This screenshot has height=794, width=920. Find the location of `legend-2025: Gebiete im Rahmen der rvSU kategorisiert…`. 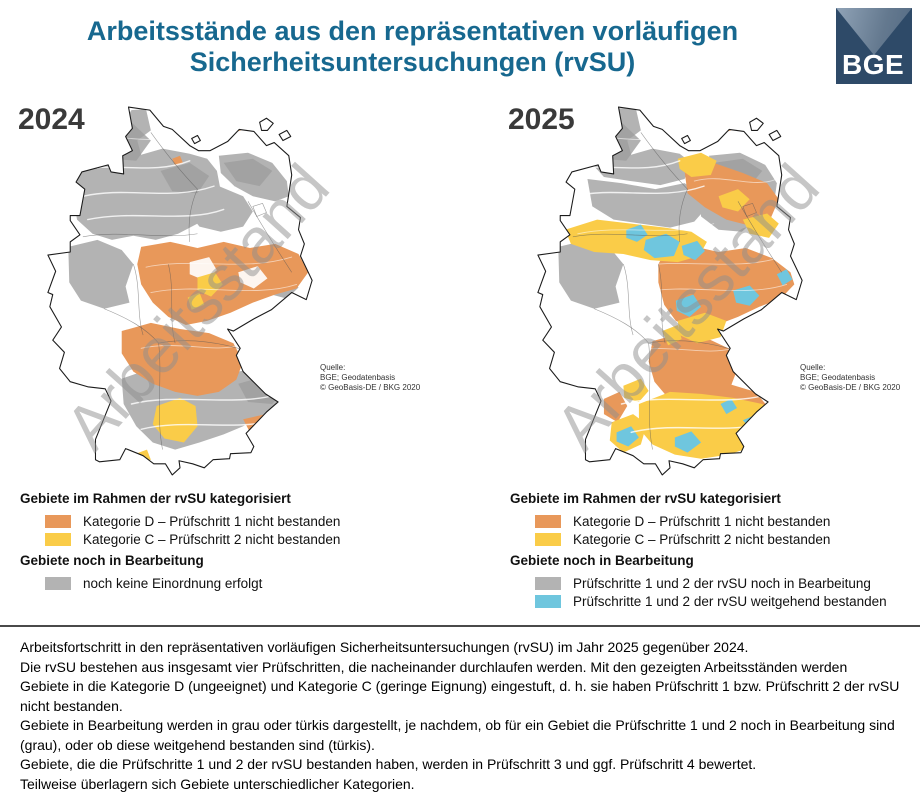

legend-2025: Gebiete im Rahmen der rvSU kategorisiert… is located at coordinates (698, 550).